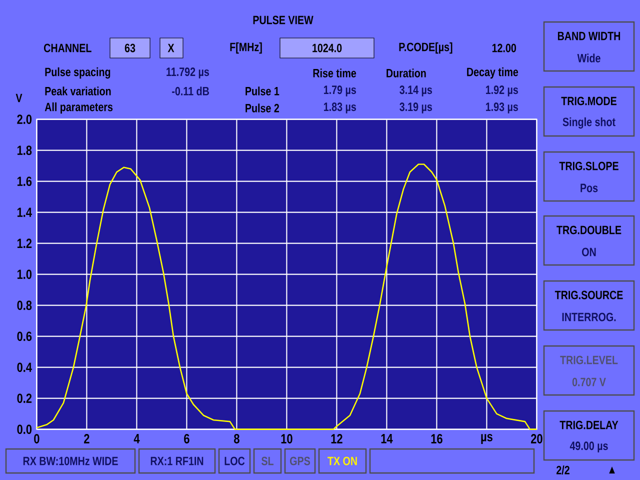 The image size is (640, 480). I want to click on text: TX ON, so click(342, 461).